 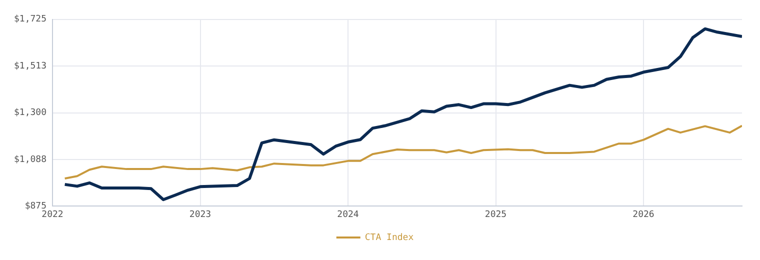 What do you see at coordinates (30, 66) in the screenshot?
I see `y-tick-label: $1,513` at bounding box center [30, 66].